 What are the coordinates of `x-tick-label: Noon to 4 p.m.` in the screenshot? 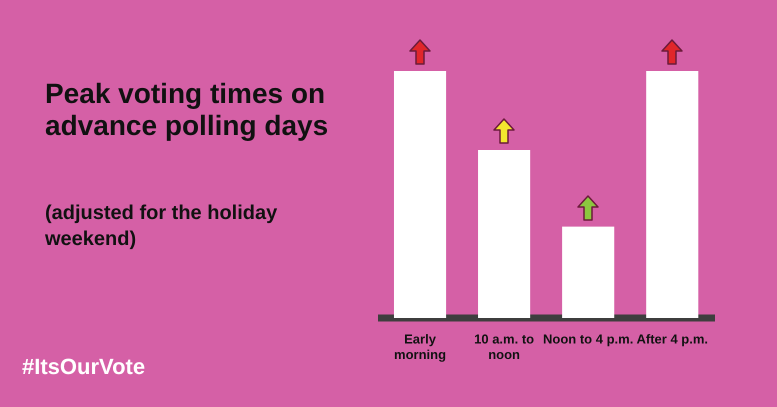 It's located at (588, 338).